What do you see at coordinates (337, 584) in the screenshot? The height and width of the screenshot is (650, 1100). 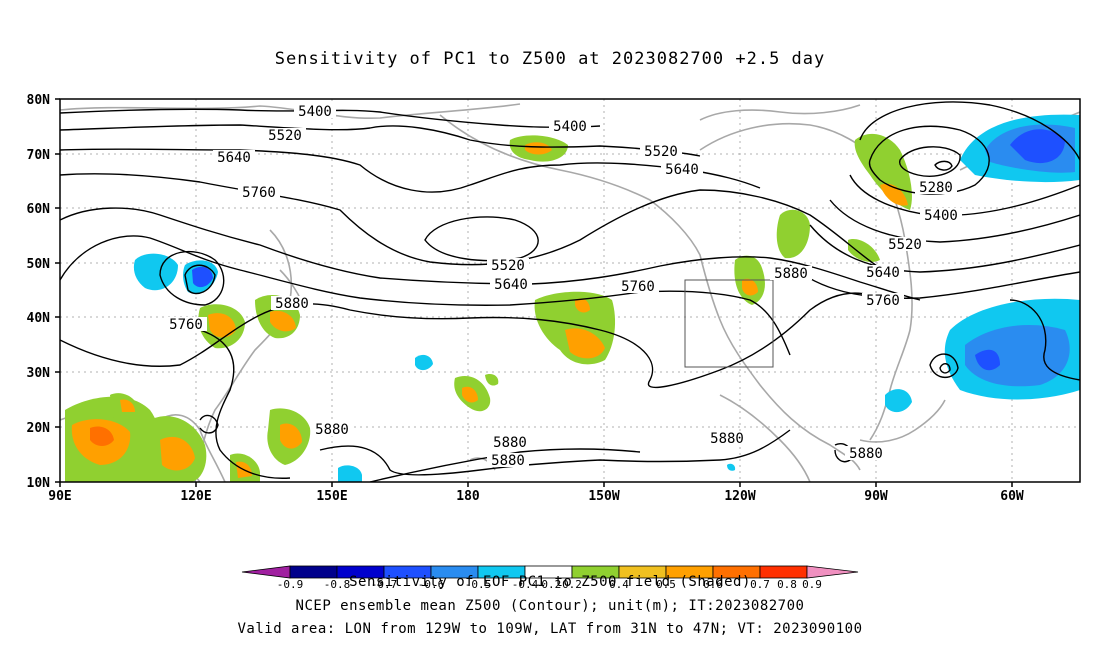 I see `colorbar-tick: -0.8` at bounding box center [337, 584].